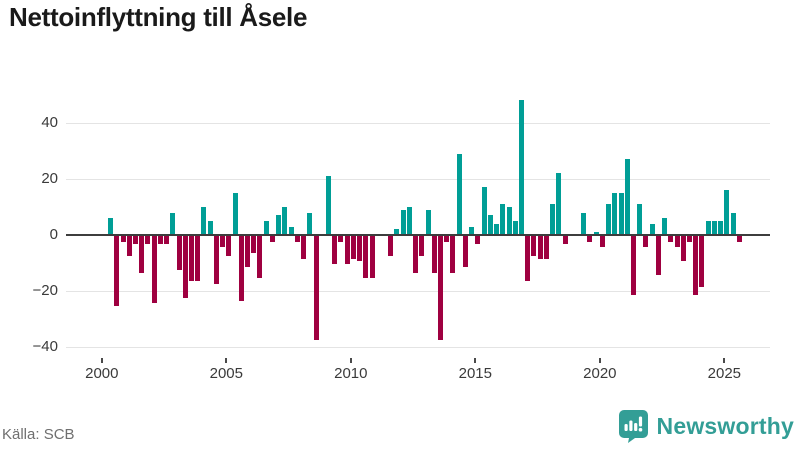 This screenshot has height=450, width=800. I want to click on x-axis-tick-label: 2025, so click(724, 373).